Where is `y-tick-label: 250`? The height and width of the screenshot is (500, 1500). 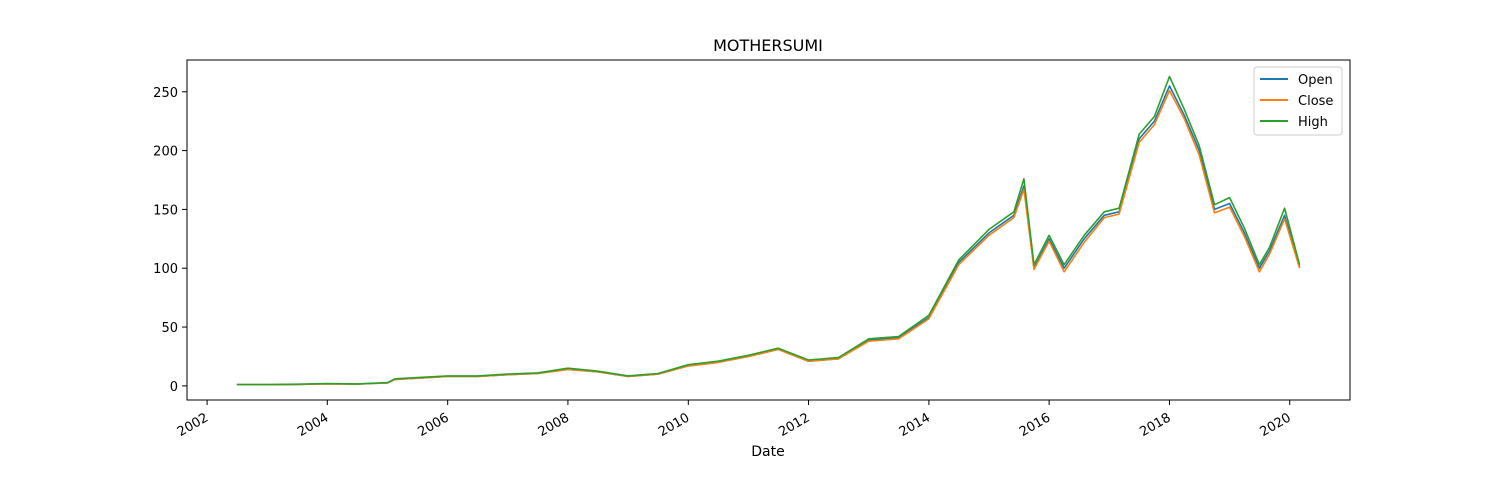 y-tick-label: 250 is located at coordinates (165, 93).